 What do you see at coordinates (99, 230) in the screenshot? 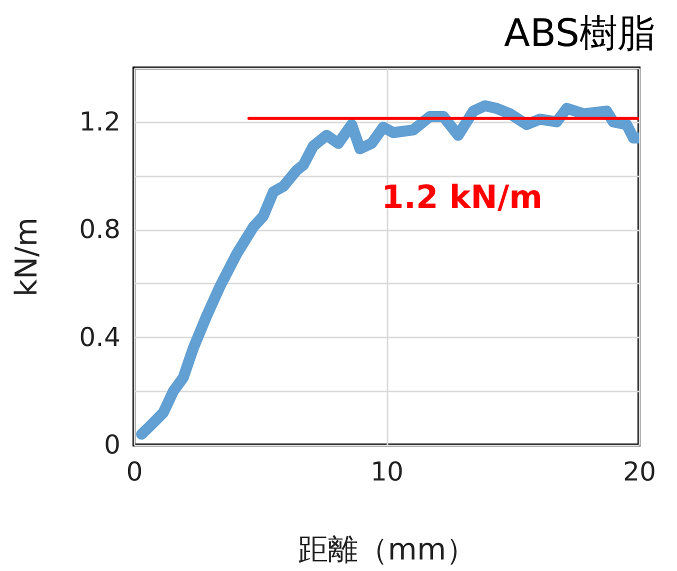
I see `y-tick-label: 0.8` at bounding box center [99, 230].